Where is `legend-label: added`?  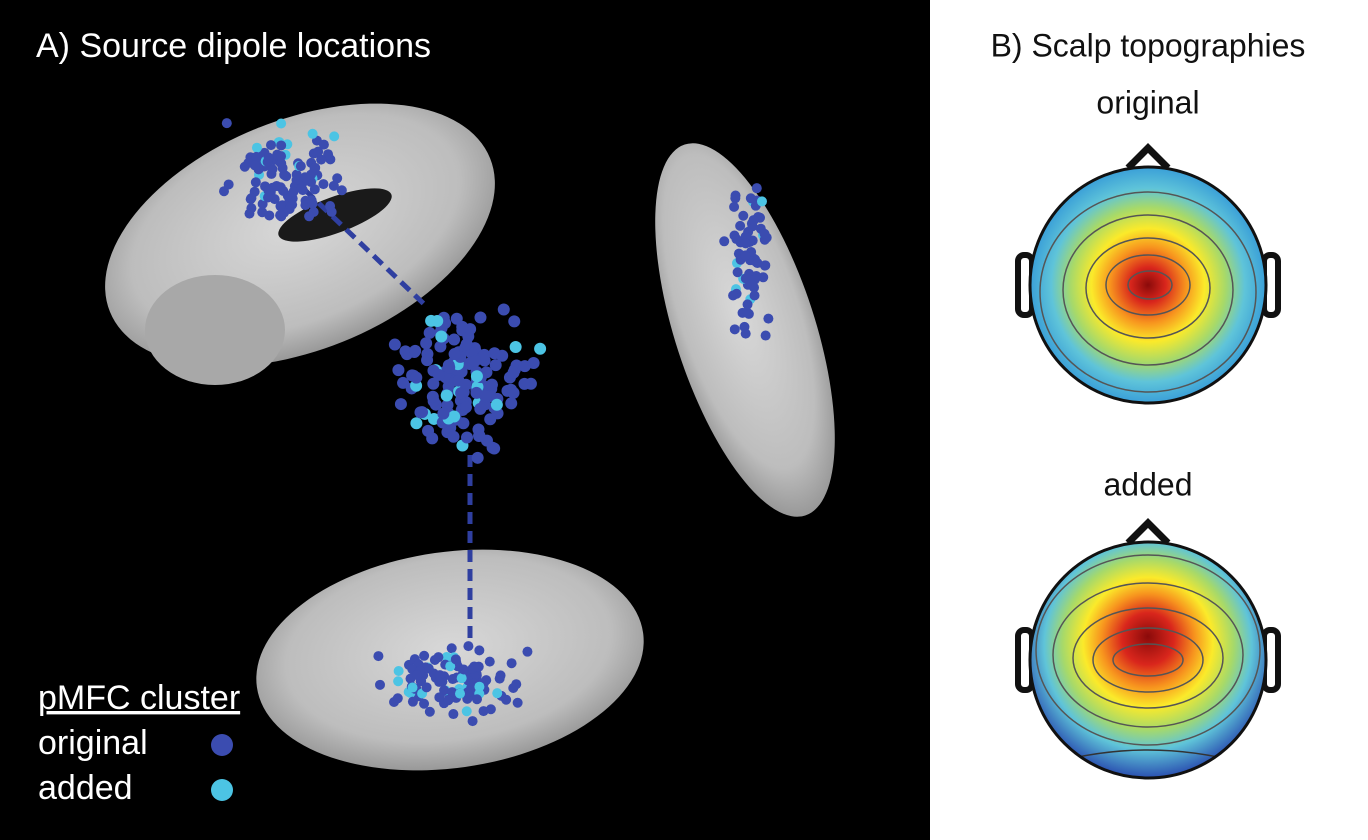 legend-label: added is located at coordinates (85, 788).